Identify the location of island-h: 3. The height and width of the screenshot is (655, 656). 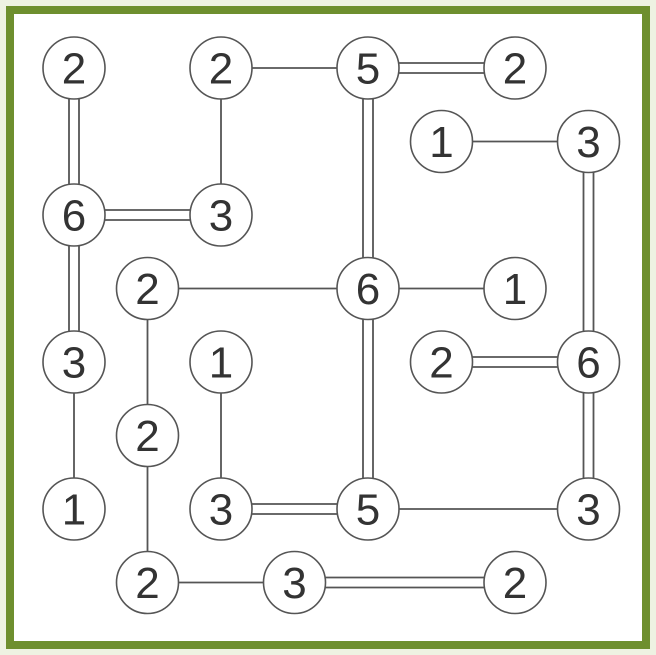
(221, 215).